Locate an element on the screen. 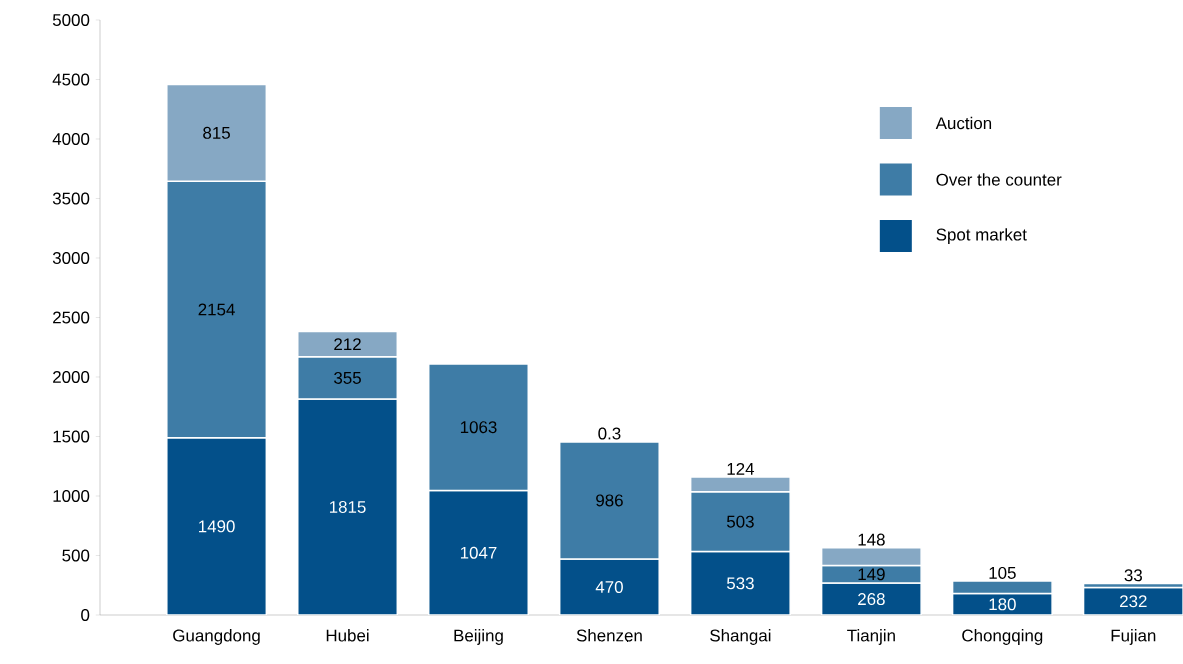  data-label: 148 is located at coordinates (871, 539).